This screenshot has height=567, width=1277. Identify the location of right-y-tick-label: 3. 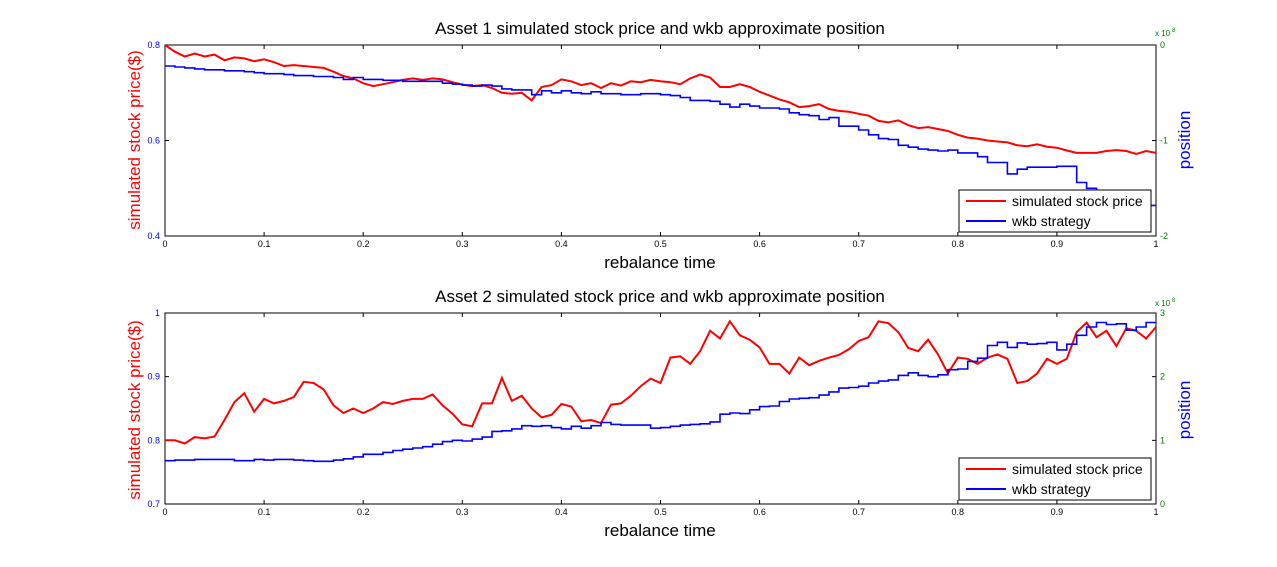
(1162, 313).